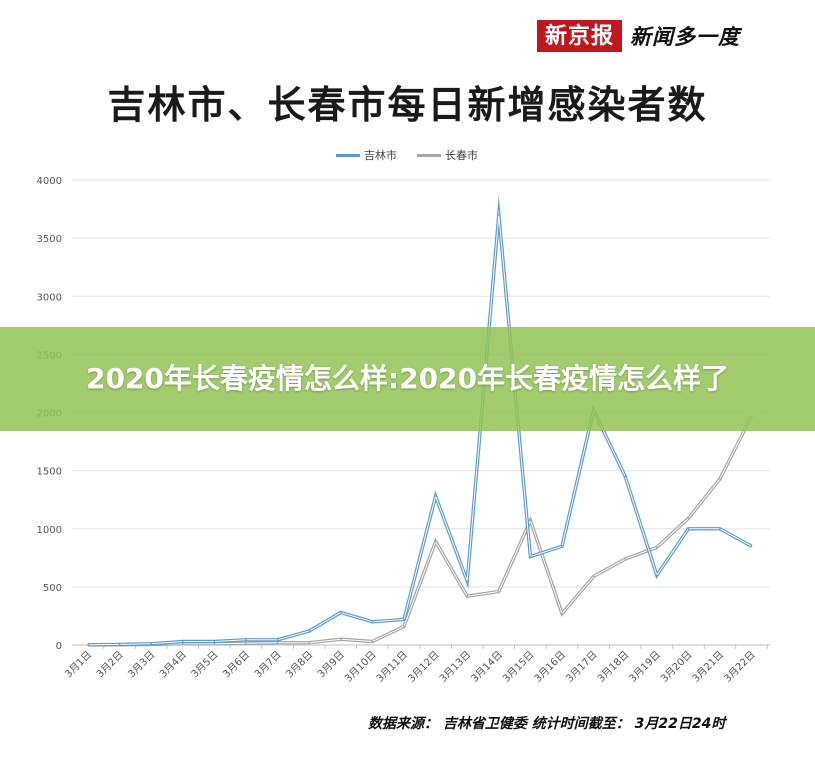 This screenshot has width=815, height=758. I want to click on y-tick-label: 3000, so click(49, 297).